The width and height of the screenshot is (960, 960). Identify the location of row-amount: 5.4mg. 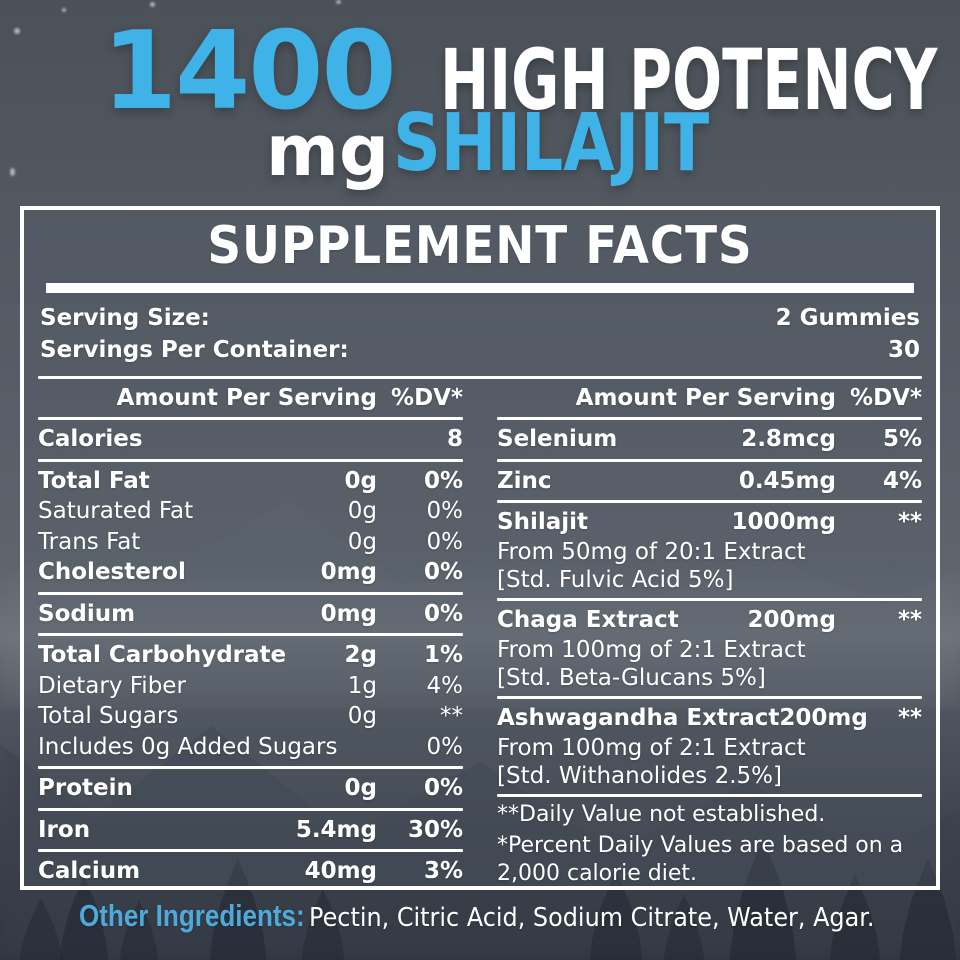
(336, 829).